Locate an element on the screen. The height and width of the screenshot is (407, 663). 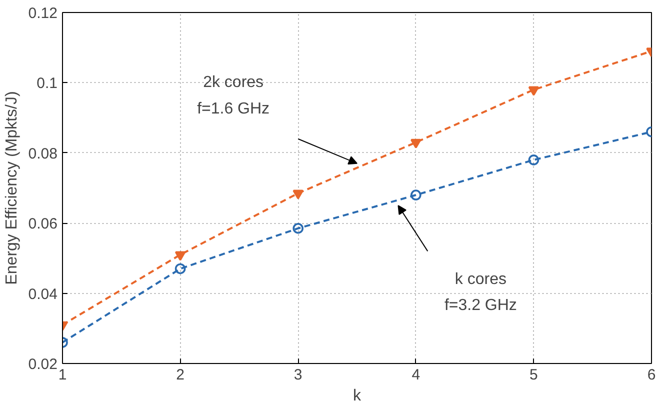
y-tick-label: 0.08 is located at coordinates (43, 153).